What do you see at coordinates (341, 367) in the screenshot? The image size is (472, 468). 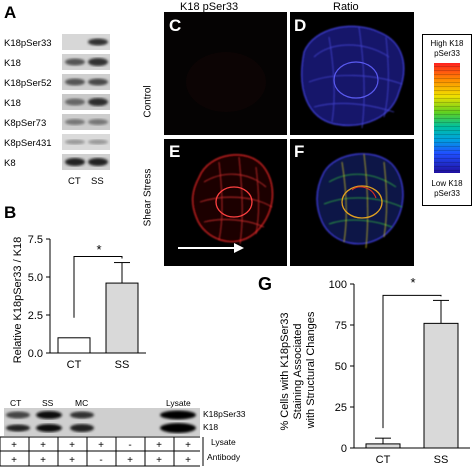 I see `chart-g-ytick-label: 50` at bounding box center [341, 367].